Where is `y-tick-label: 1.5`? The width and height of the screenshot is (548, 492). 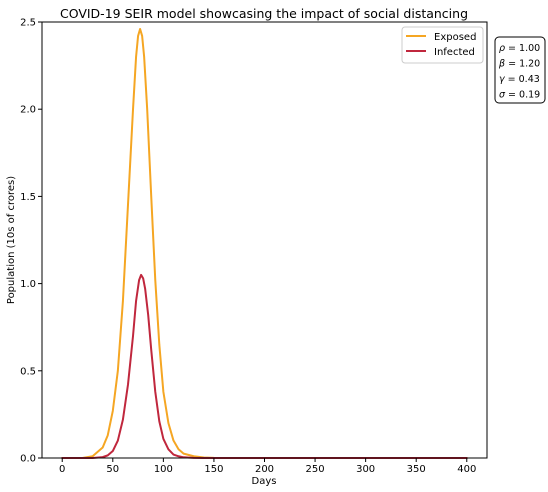
y-tick-label: 1.5 is located at coordinates (28, 197).